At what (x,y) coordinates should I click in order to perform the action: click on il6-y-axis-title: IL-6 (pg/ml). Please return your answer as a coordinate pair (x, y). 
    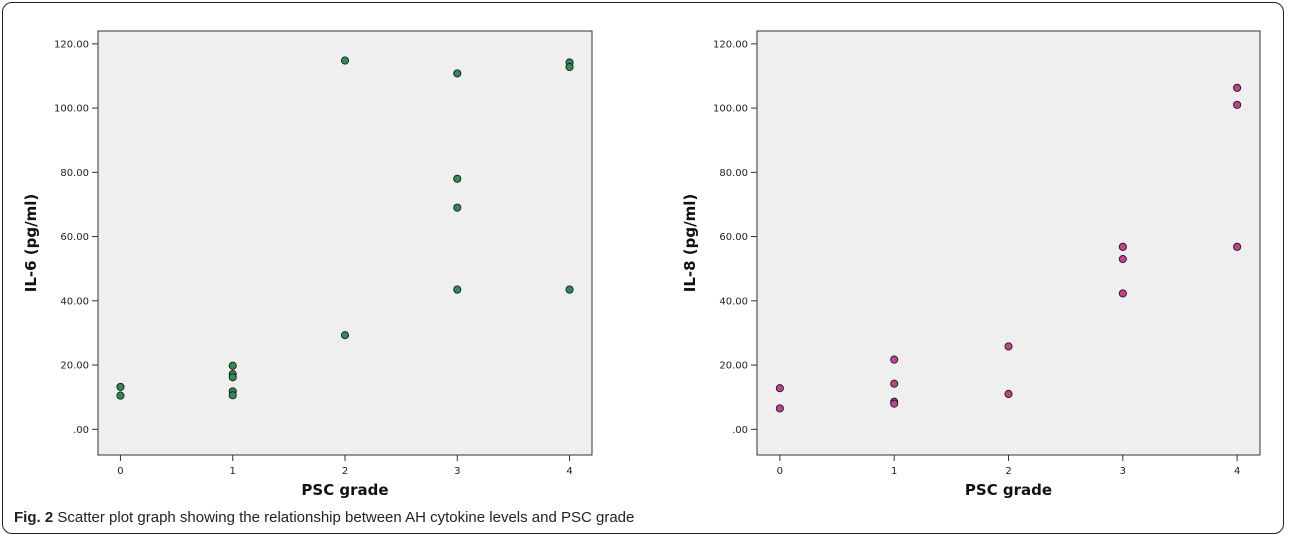
    Looking at the image, I should click on (31, 243).